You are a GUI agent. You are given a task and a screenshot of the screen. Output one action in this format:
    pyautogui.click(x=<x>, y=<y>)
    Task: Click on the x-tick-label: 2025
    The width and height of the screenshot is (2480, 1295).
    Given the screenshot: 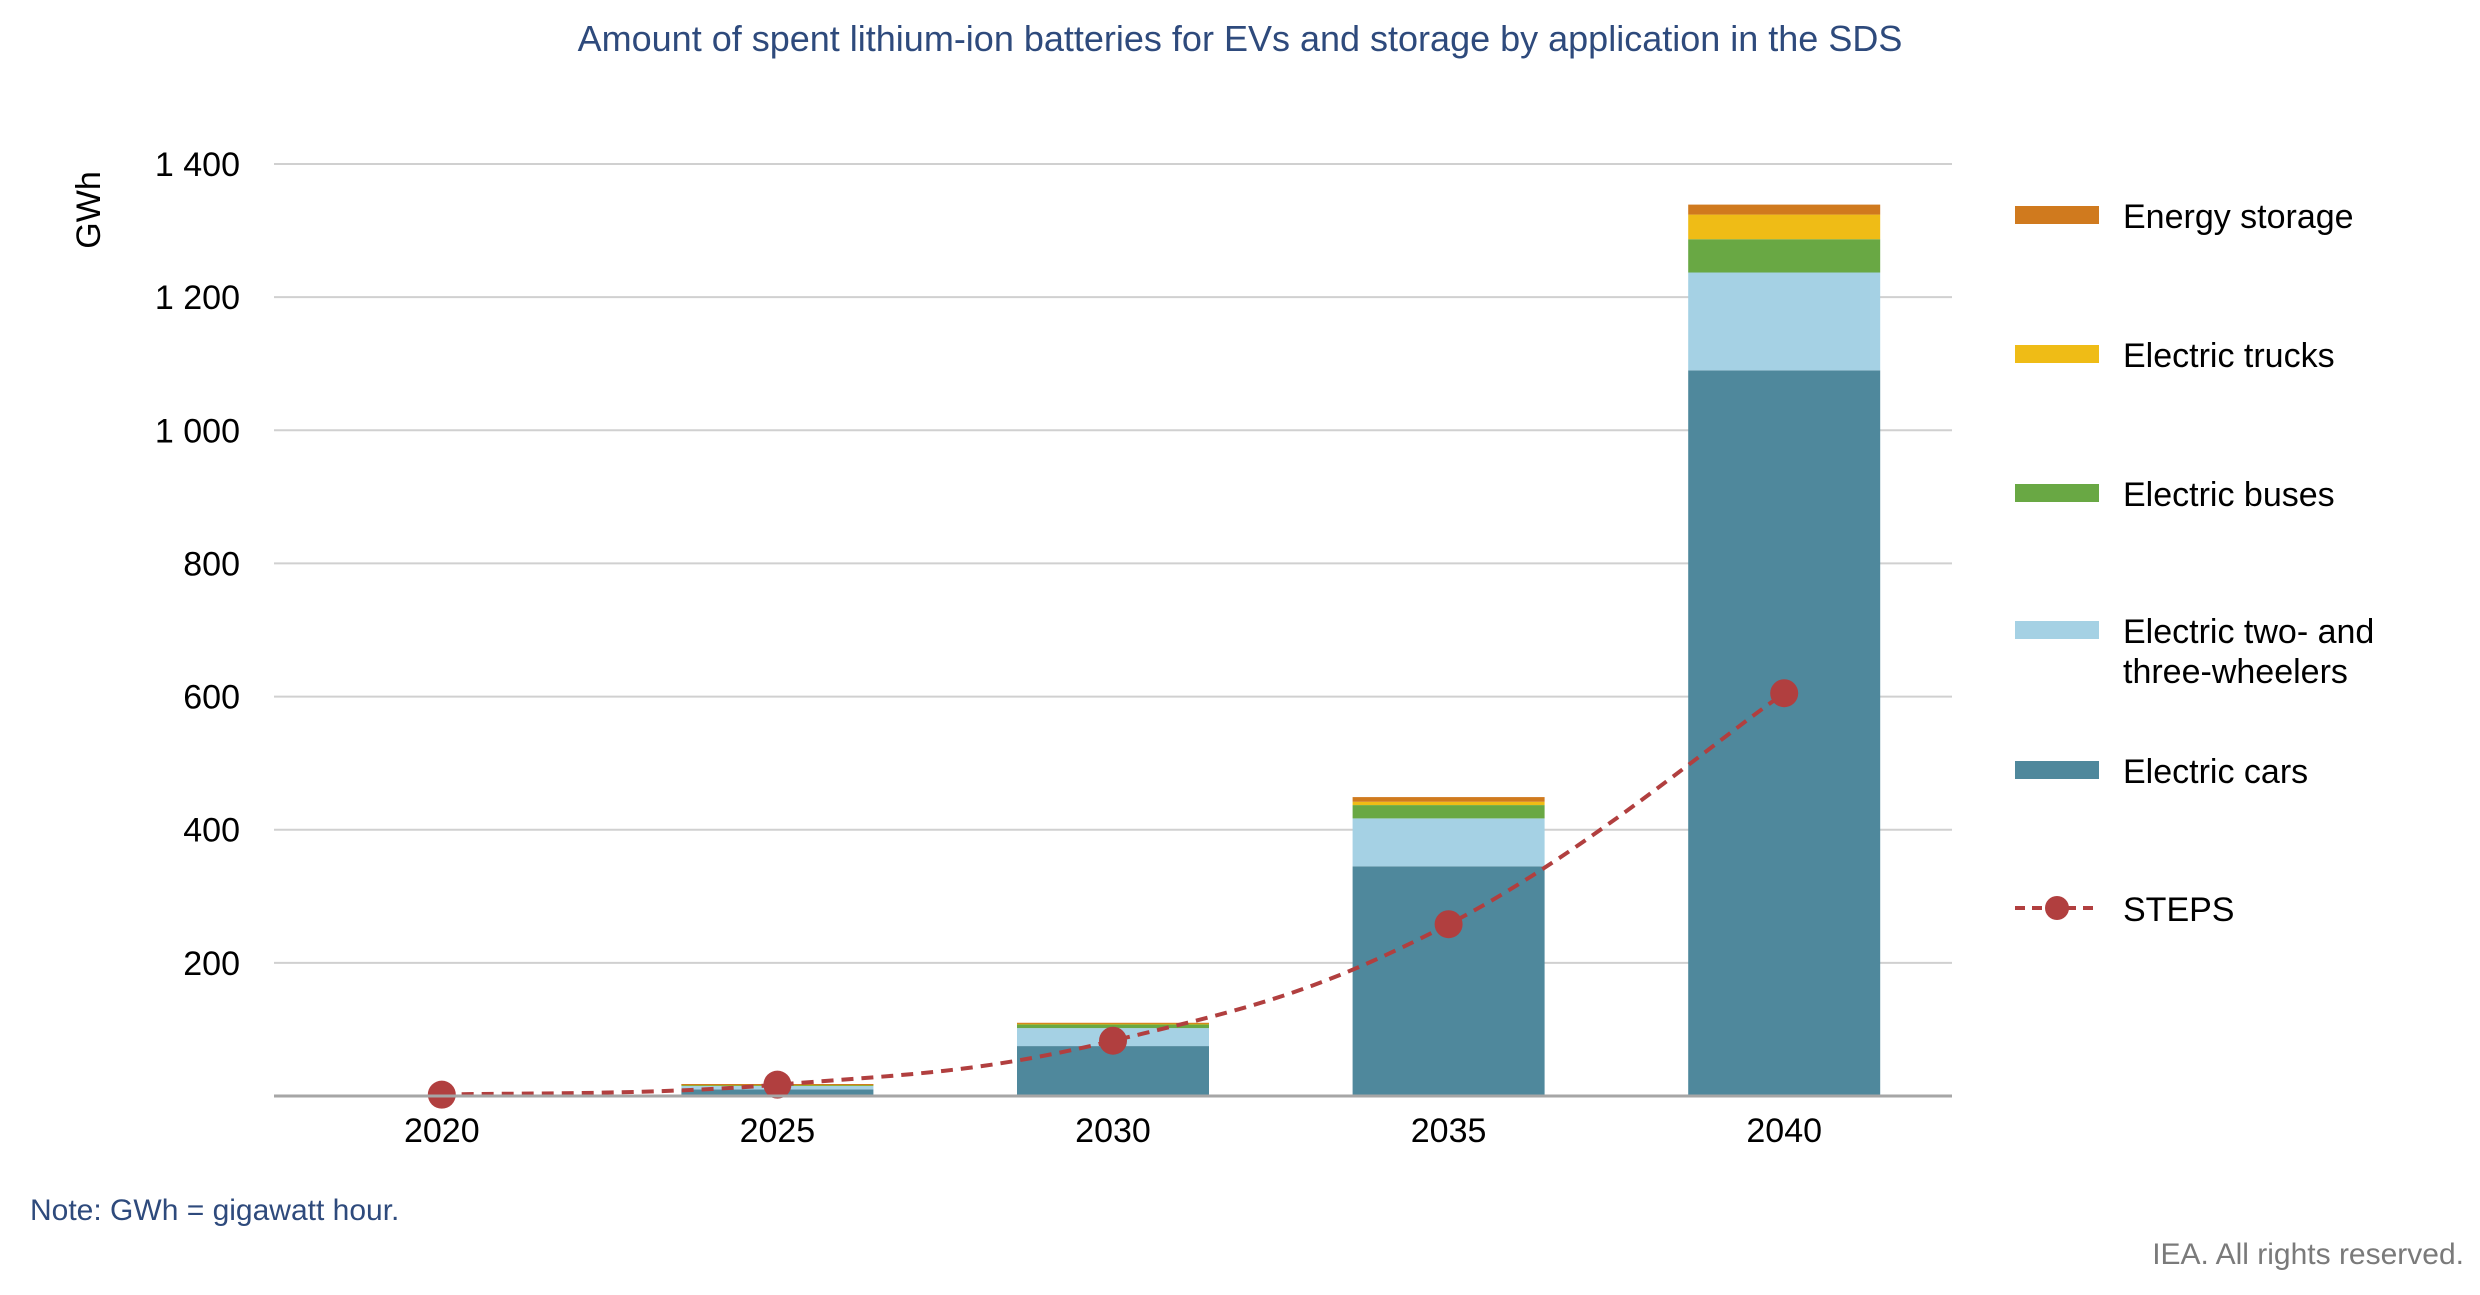 What is the action you would take?
    pyautogui.click(x=778, y=1131)
    